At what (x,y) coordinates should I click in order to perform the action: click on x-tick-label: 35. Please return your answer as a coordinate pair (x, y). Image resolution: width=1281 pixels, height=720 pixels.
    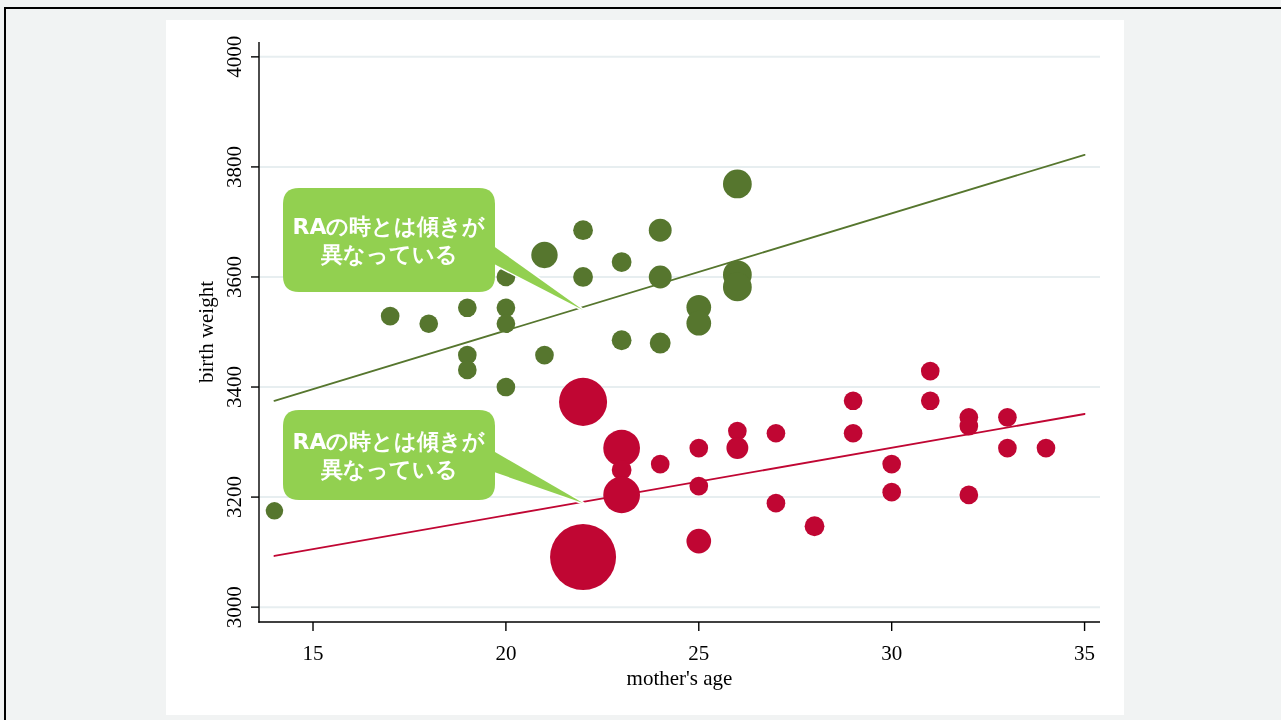
    Looking at the image, I should click on (1085, 653).